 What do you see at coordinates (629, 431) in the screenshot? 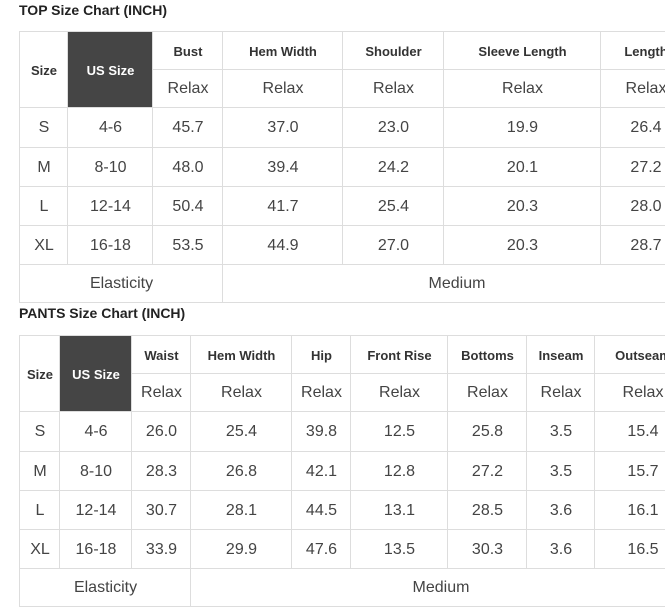
I see `table-cell: 15.4` at bounding box center [629, 431].